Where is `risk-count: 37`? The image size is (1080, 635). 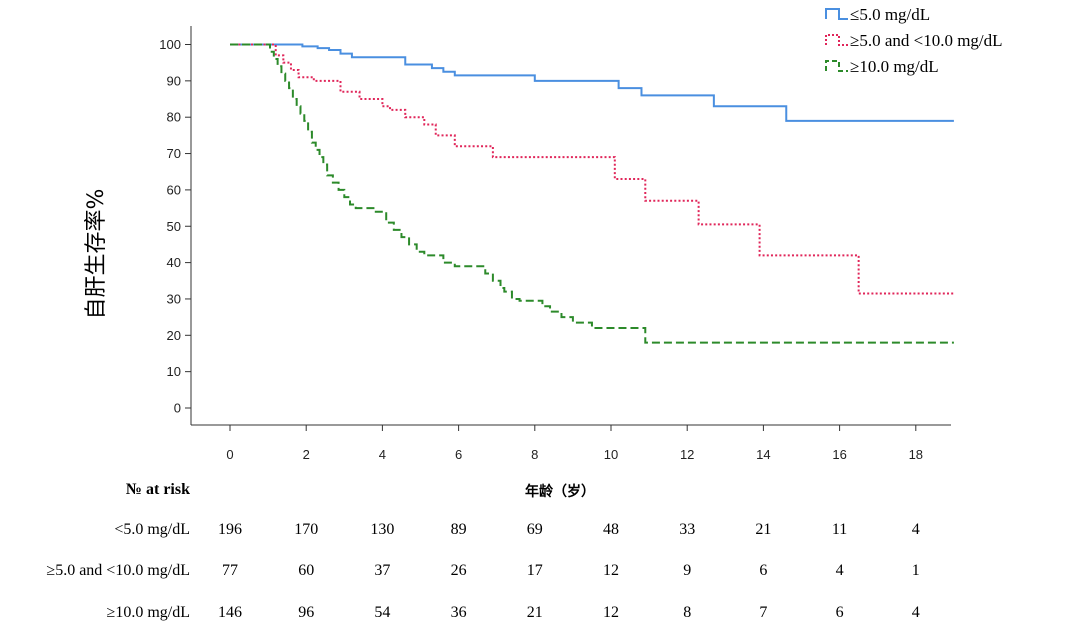 risk-count: 37 is located at coordinates (382, 570).